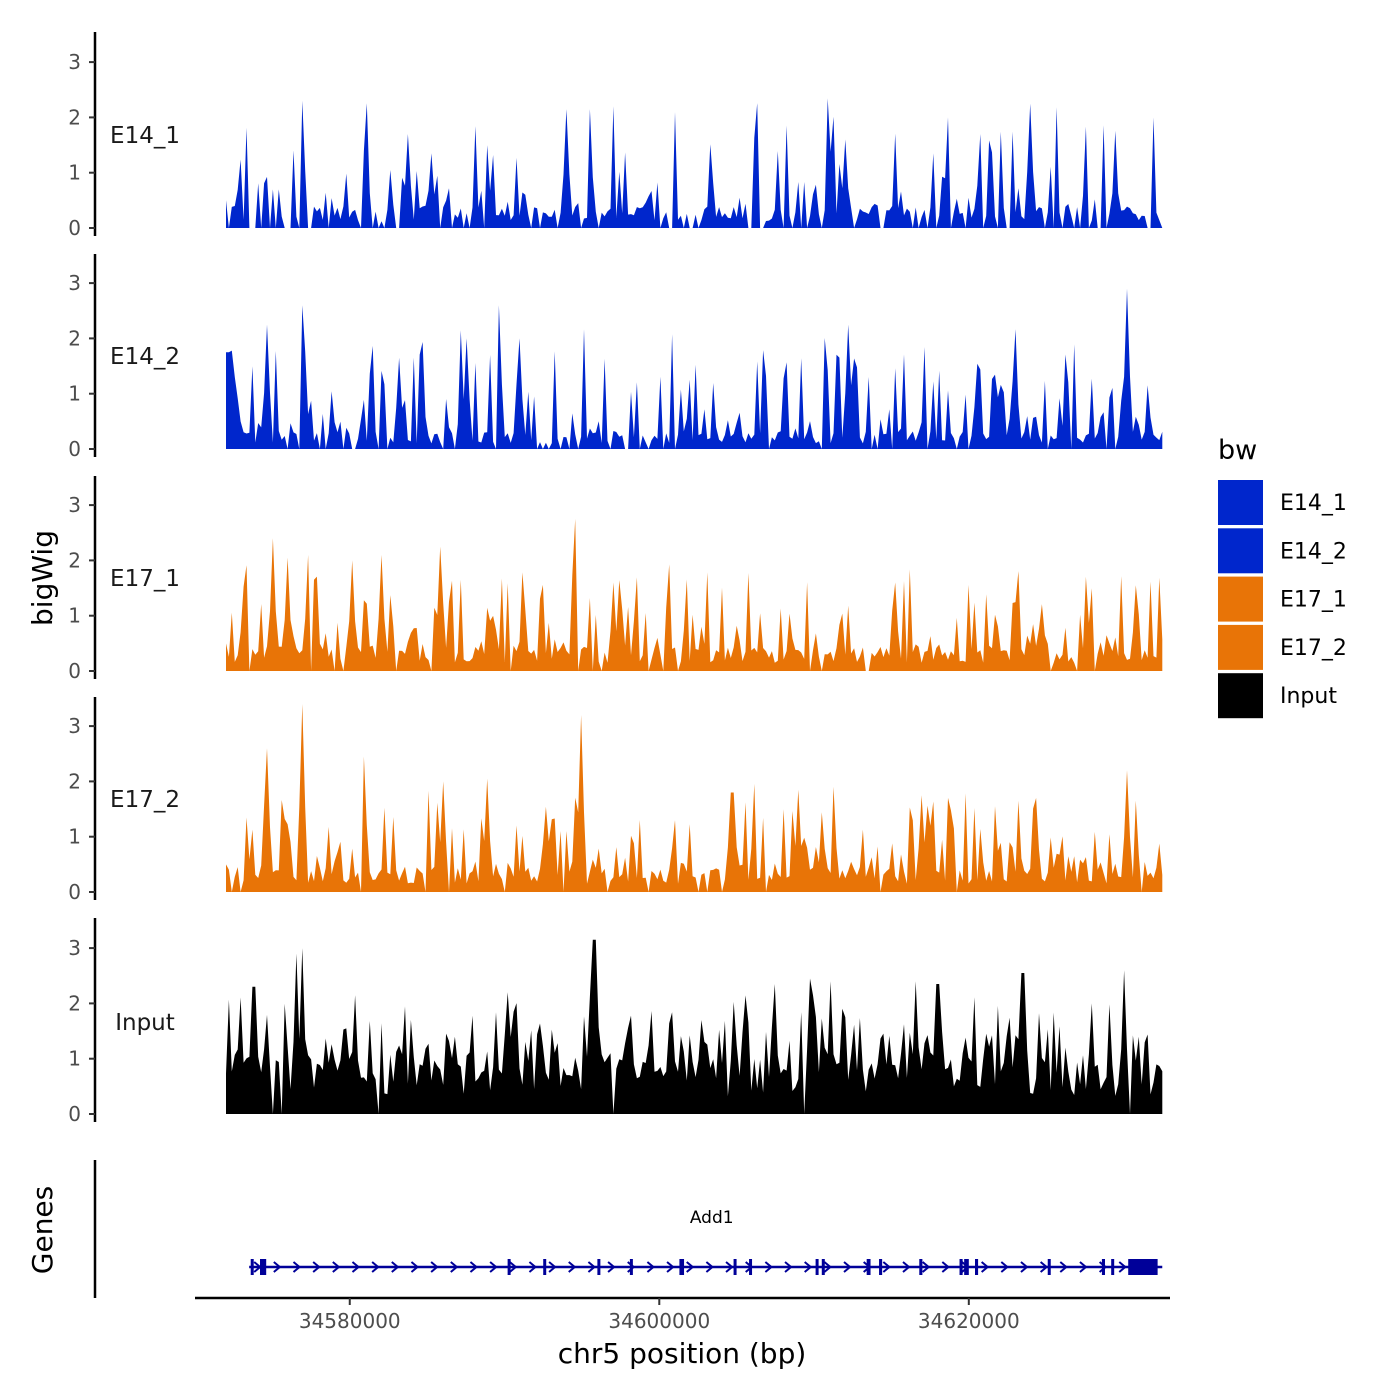 The width and height of the screenshot is (1400, 1400). I want to click on legend: bw E14_1 E14_2 E17_1 E17_2 Input, so click(1282, 577).